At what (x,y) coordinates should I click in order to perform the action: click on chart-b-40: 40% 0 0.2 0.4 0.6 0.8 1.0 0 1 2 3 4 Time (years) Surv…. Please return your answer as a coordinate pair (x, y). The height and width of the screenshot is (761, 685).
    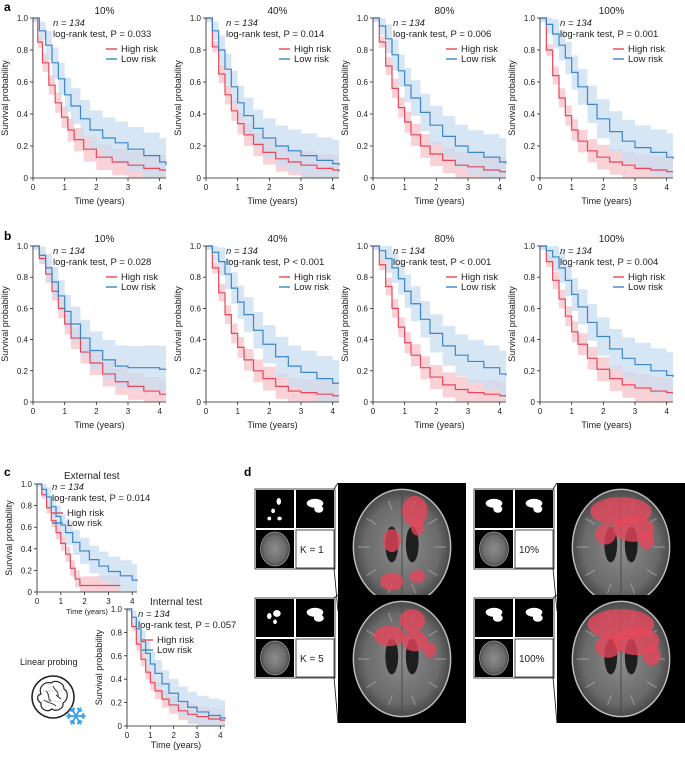
    Looking at the image, I should click on (256, 332).